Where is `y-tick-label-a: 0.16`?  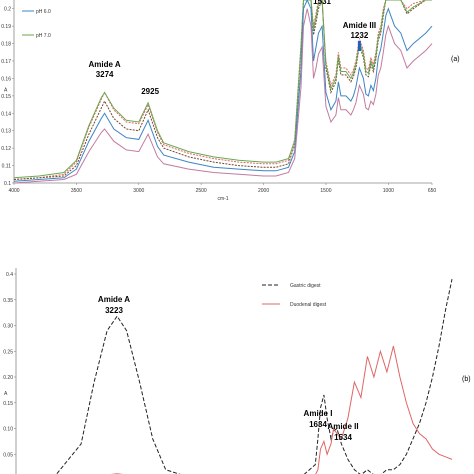
y-tick-label-a: 0.16 is located at coordinates (6, 79).